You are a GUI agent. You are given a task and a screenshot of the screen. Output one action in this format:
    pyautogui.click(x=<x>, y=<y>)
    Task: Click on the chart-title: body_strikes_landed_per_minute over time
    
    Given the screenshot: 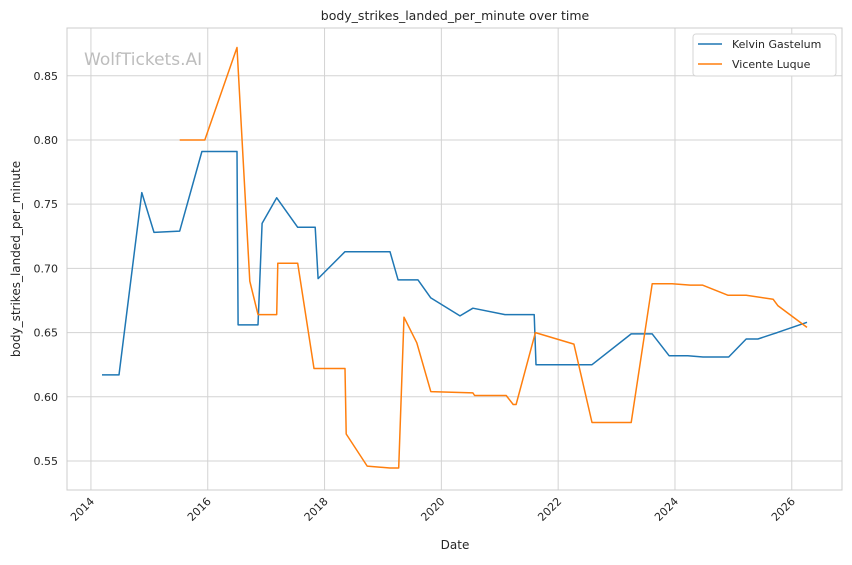 What is the action you would take?
    pyautogui.click(x=455, y=15)
    